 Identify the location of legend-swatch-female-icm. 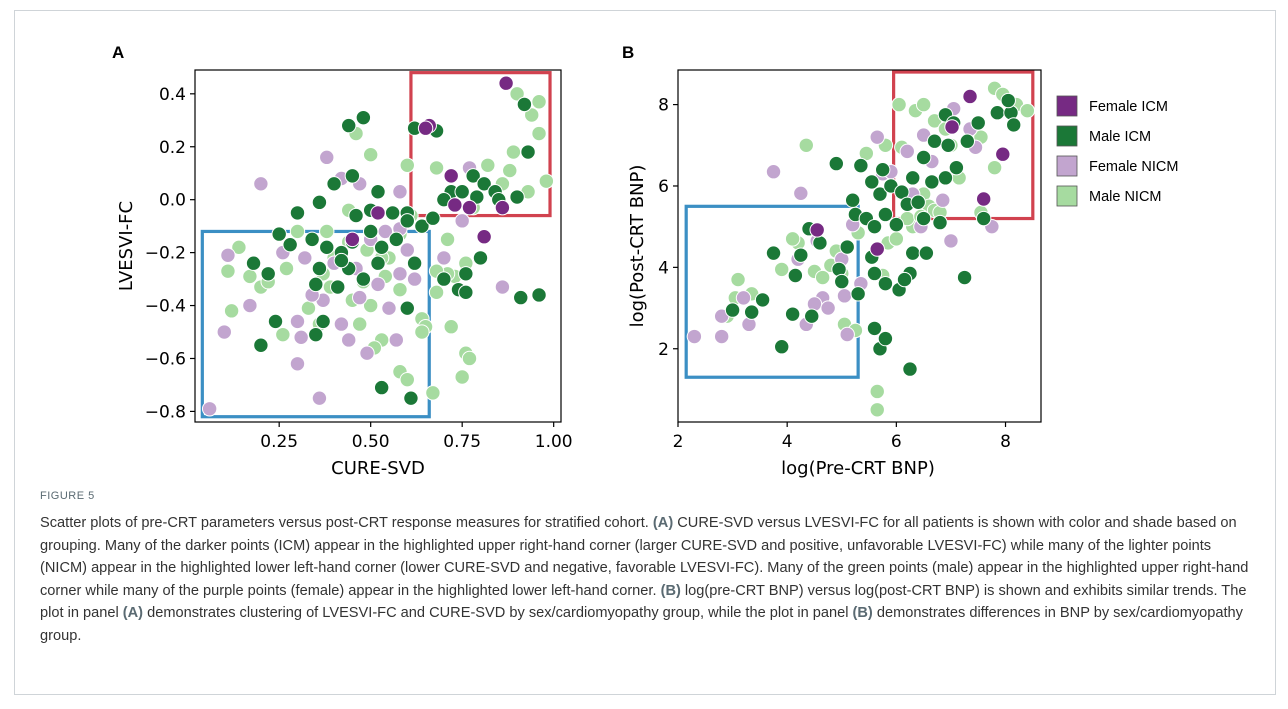
(1067, 106).